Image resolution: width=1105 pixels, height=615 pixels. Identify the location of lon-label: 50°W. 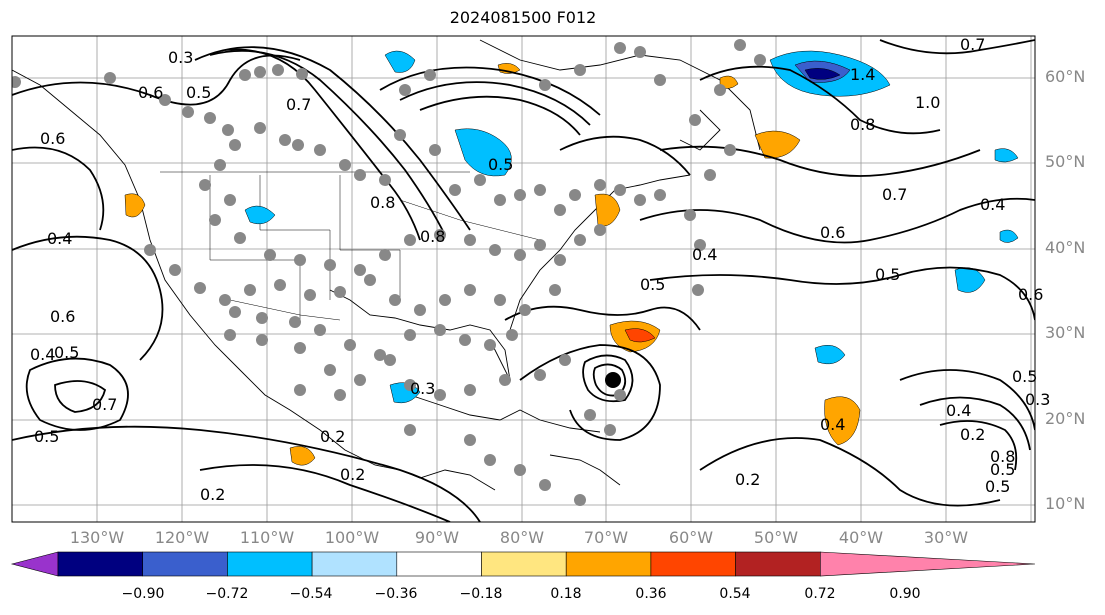
(776, 537).